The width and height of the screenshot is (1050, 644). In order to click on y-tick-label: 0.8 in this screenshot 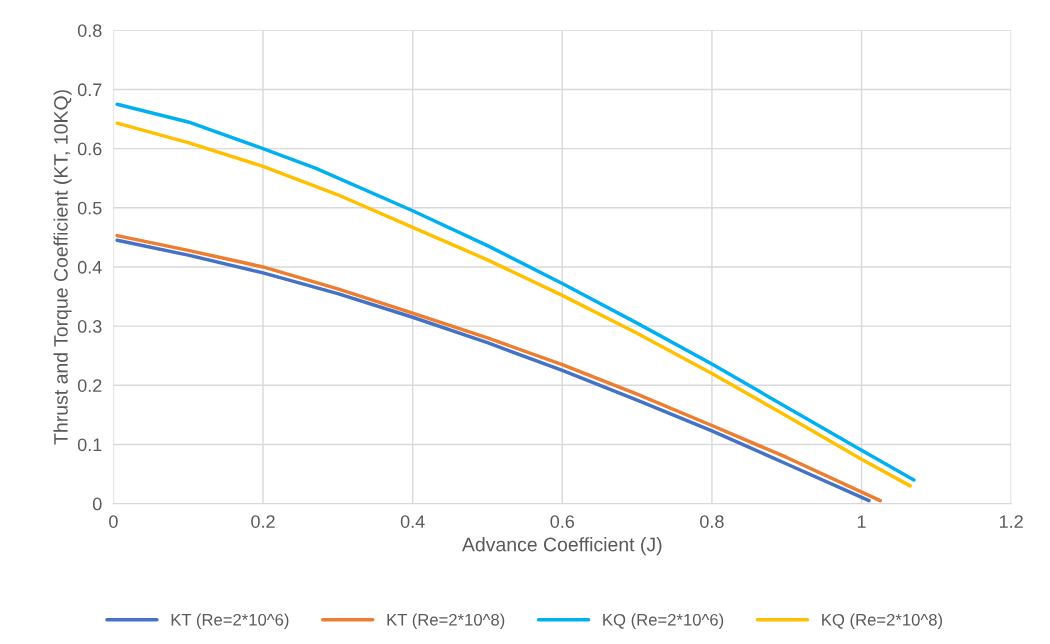, I will do `click(89, 30)`.